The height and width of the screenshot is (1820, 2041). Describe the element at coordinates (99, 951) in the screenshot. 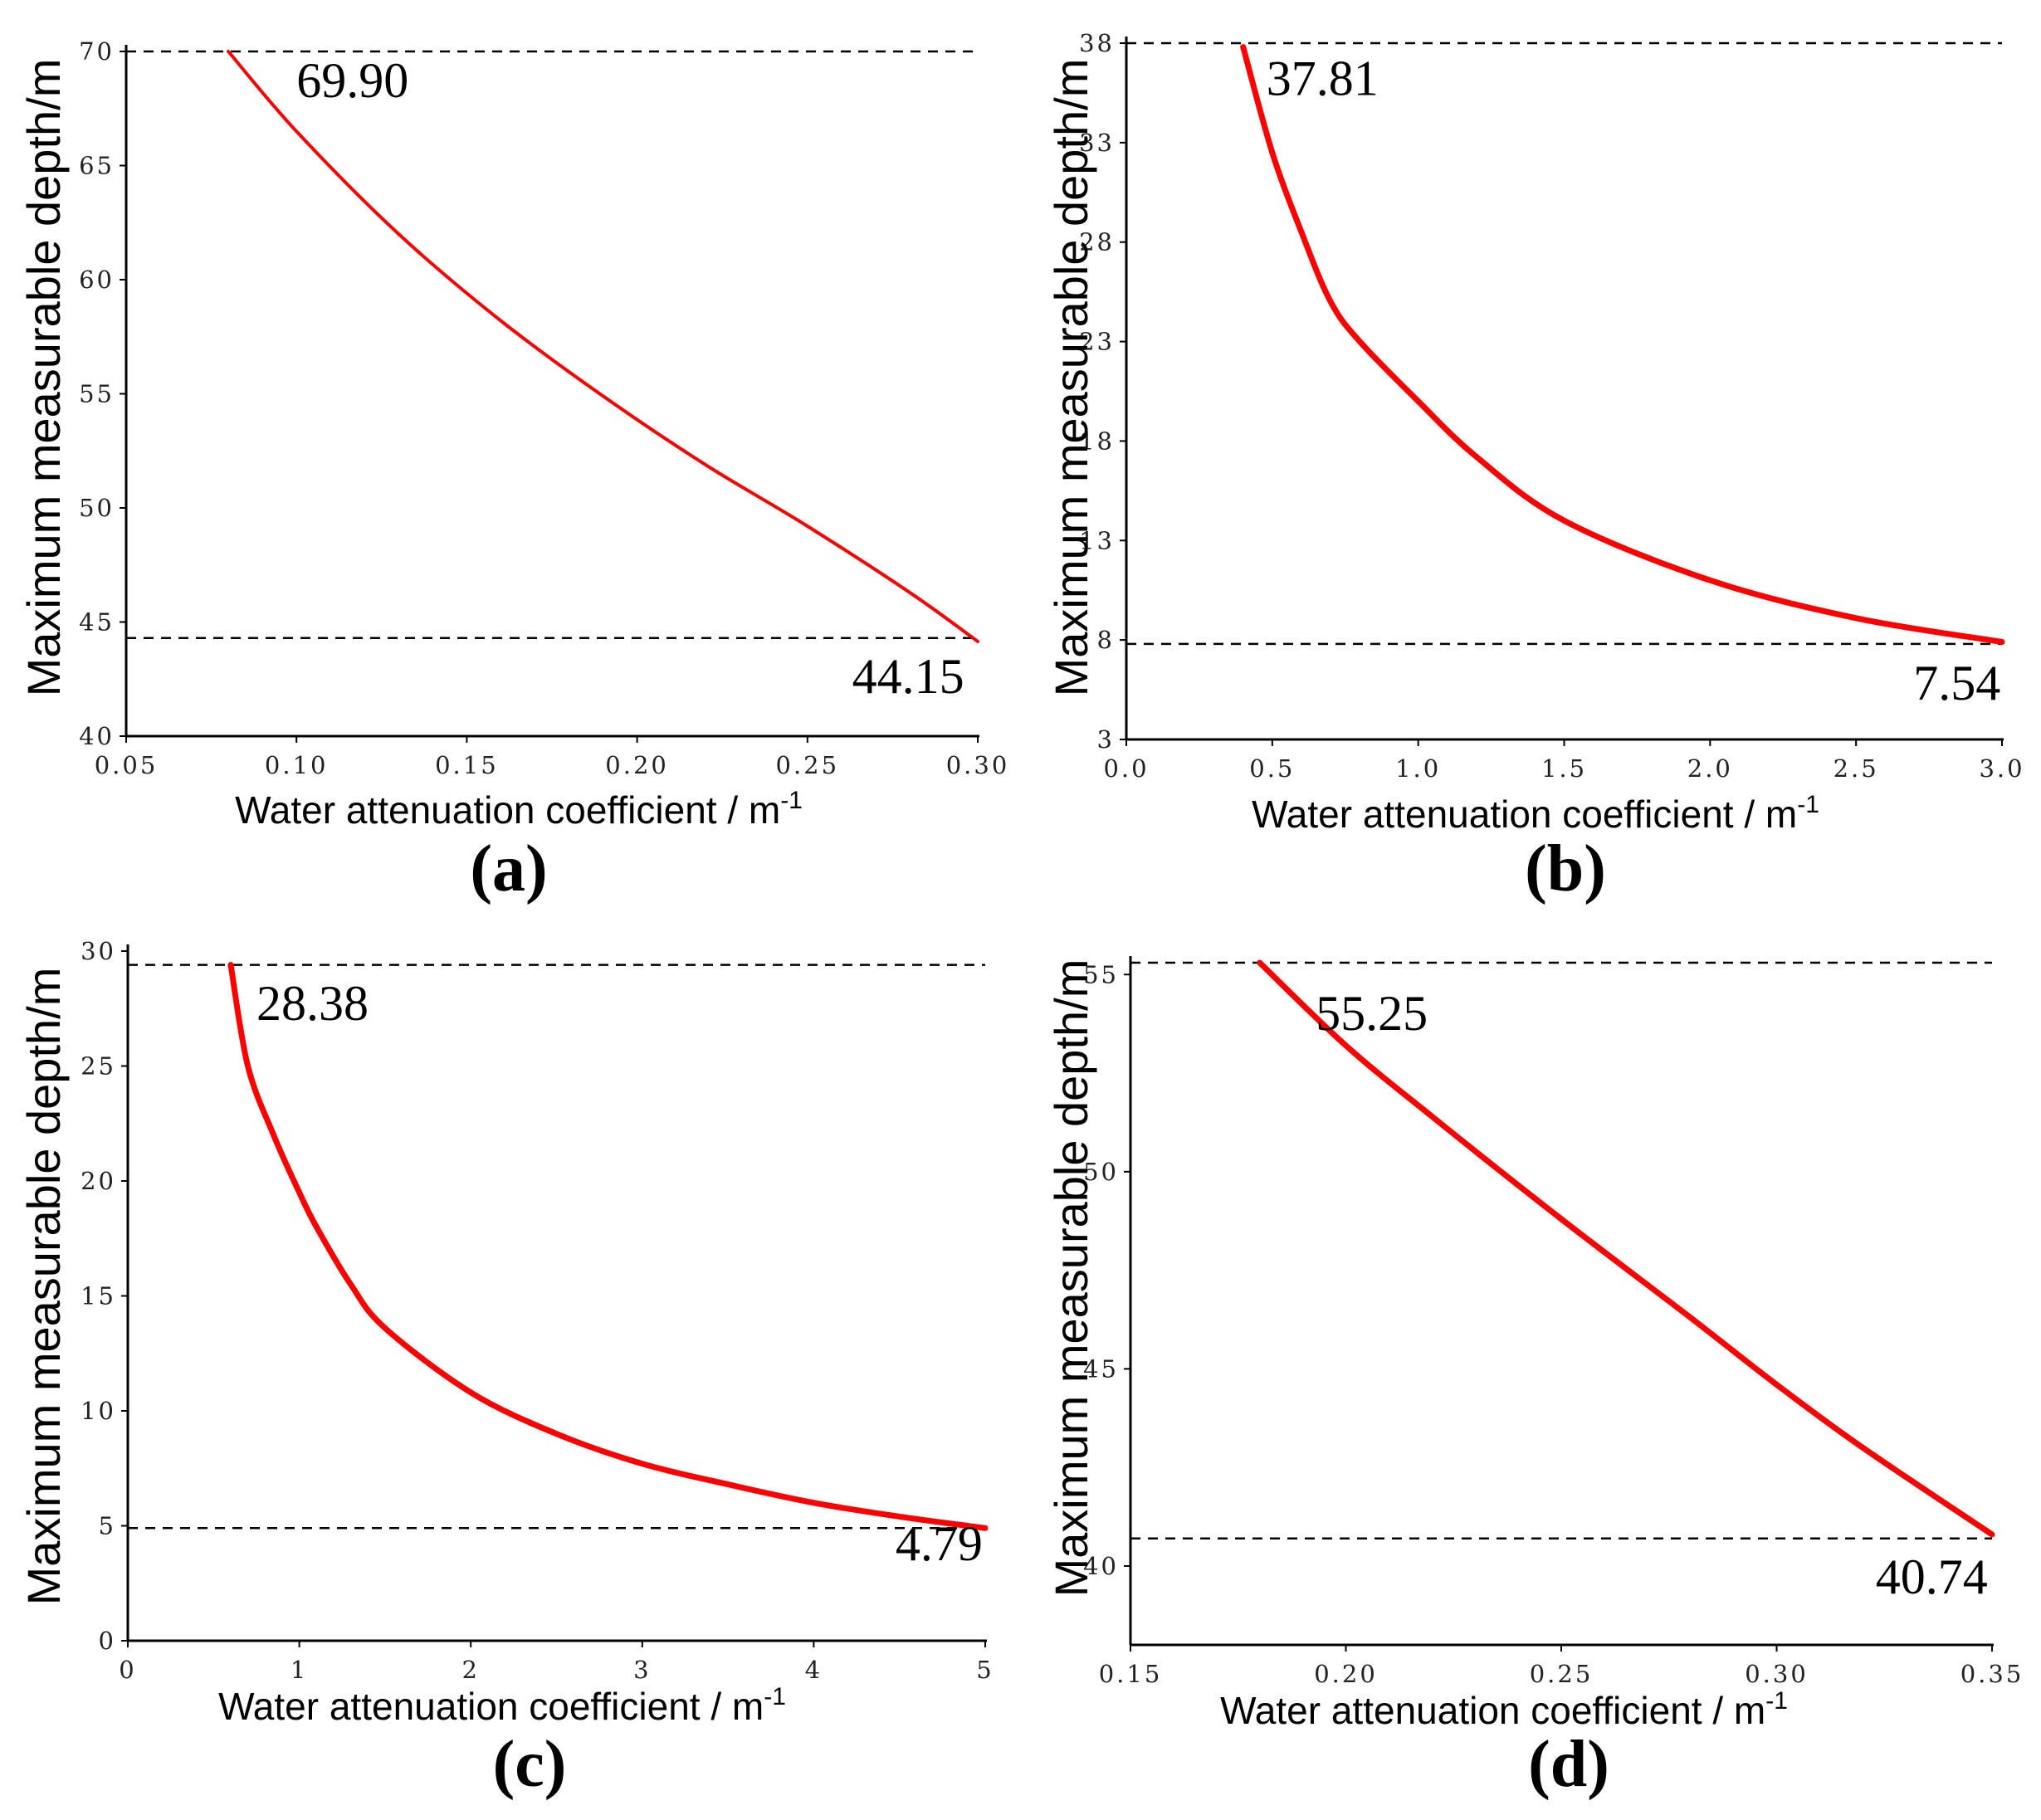

I see `y-tick-label: 30` at that location.